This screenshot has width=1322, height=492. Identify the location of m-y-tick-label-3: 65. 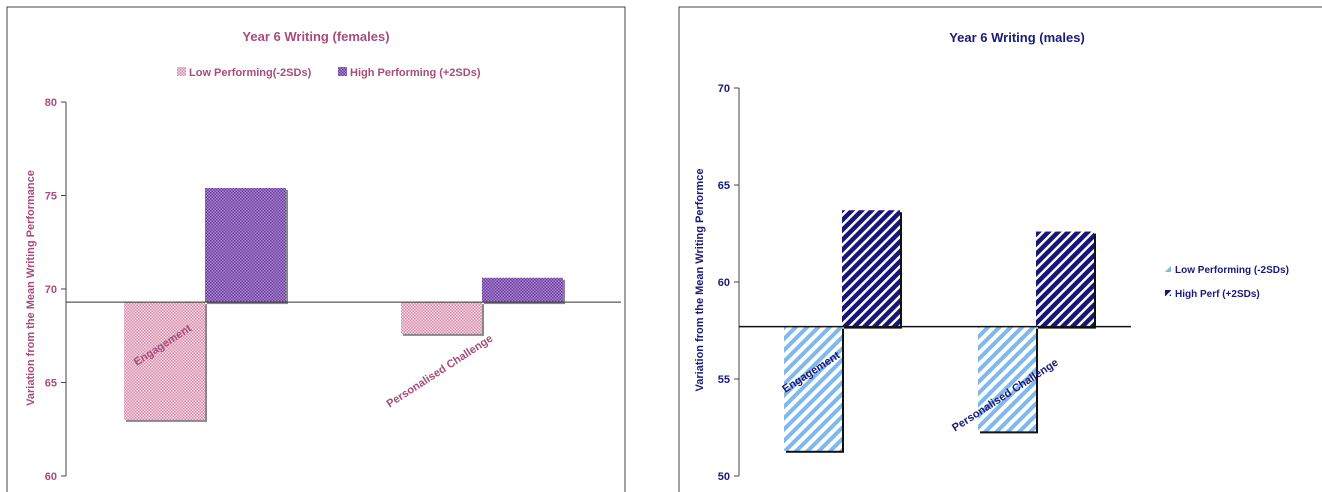
(724, 186).